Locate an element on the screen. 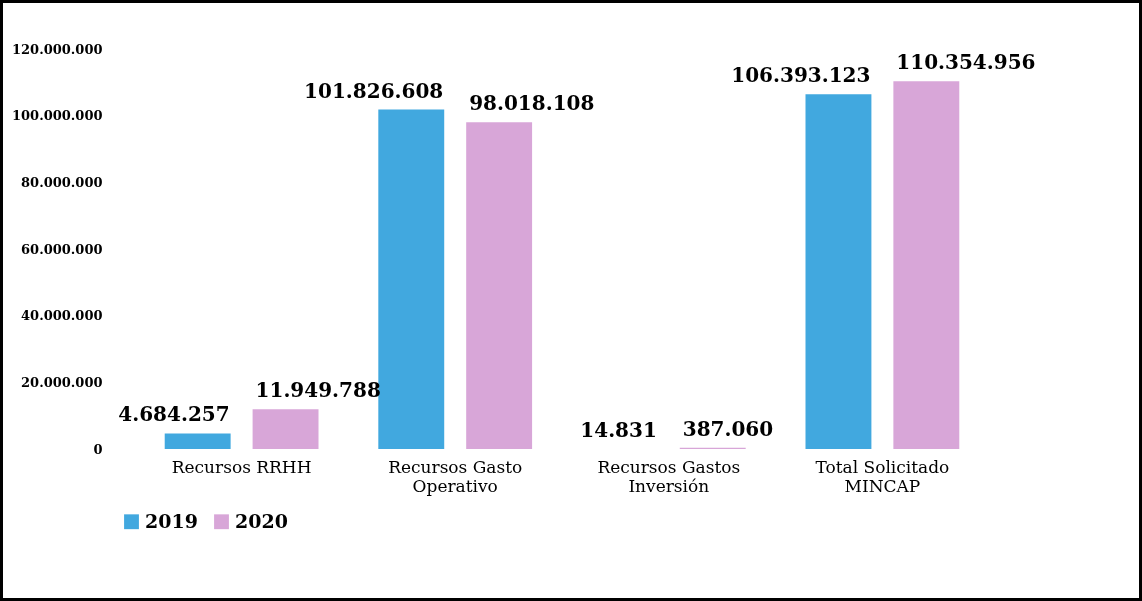 This screenshot has width=1142, height=601. x-tick-label: Recursos Gasto Operativo is located at coordinates (455, 476).